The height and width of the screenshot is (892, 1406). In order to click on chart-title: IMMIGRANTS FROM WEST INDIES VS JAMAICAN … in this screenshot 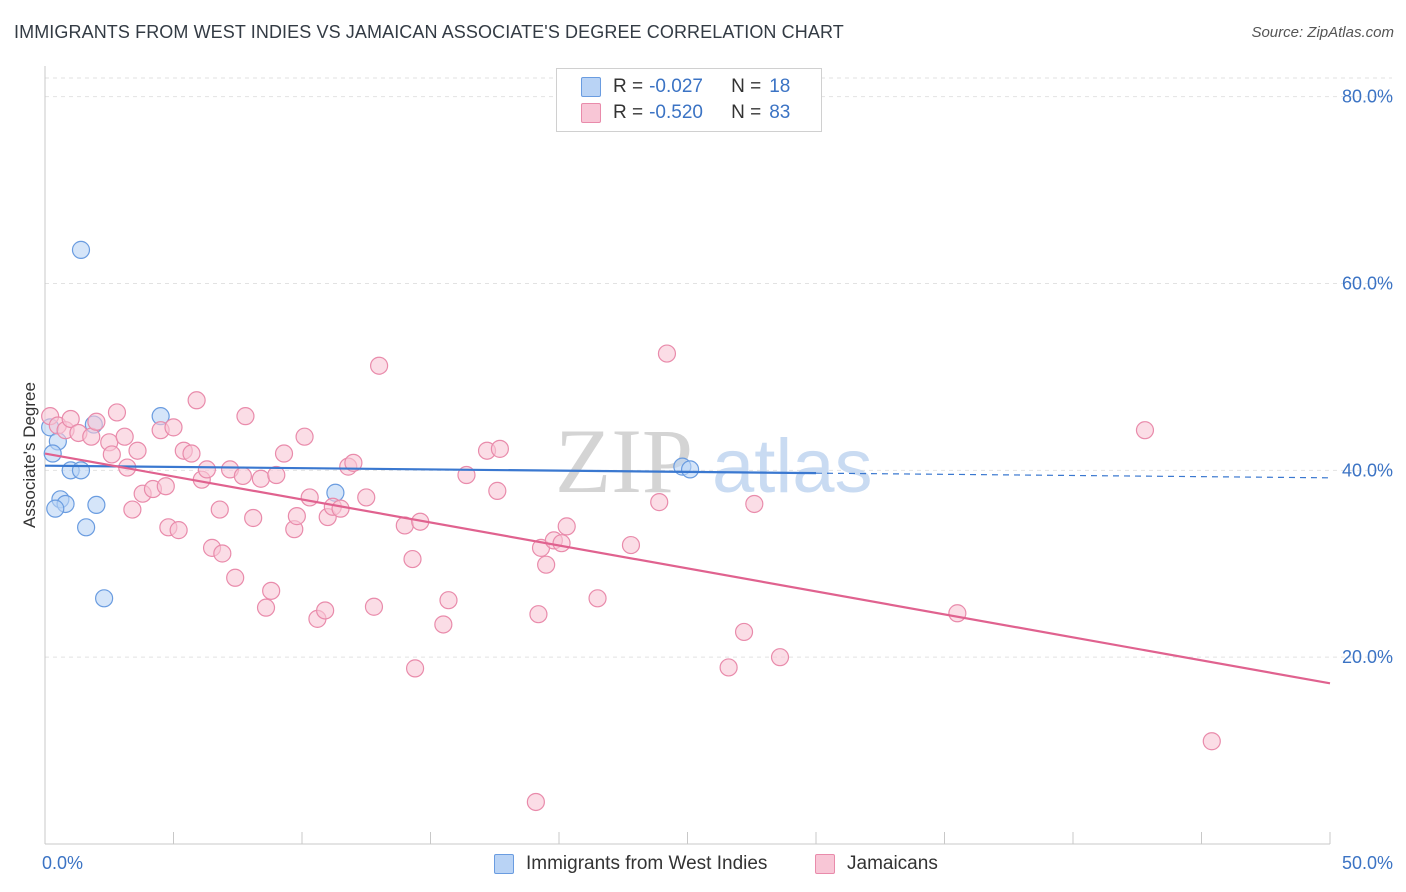, I will do `click(429, 32)`.